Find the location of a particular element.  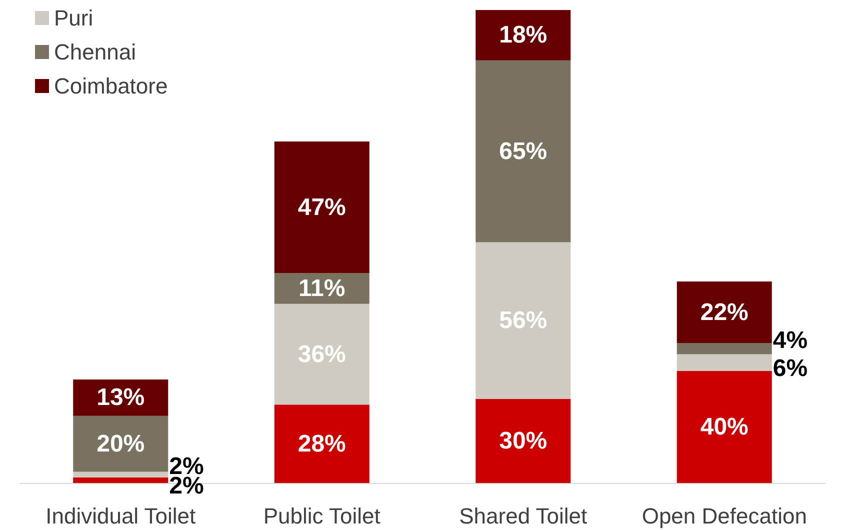

data-label: 28% is located at coordinates (322, 444).